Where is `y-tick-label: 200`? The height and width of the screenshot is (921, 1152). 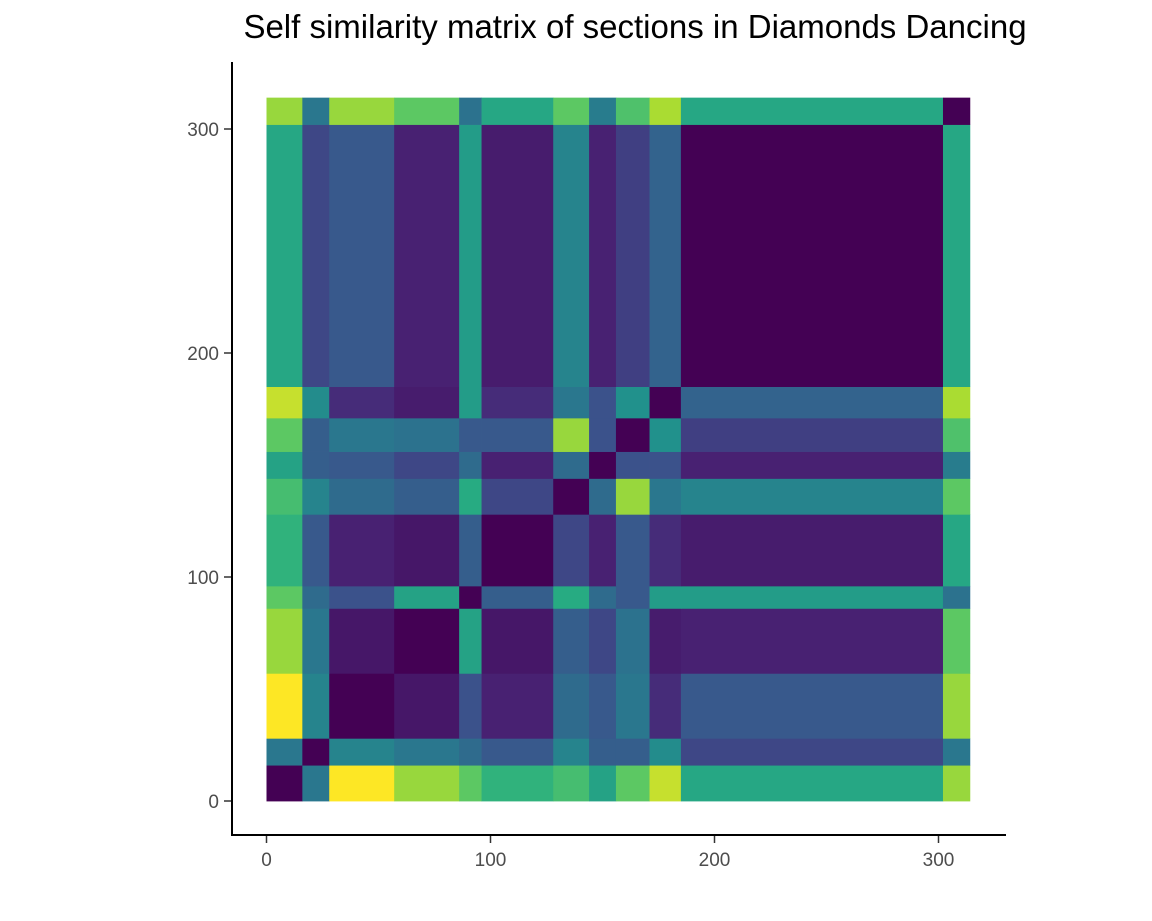
y-tick-label: 200 is located at coordinates (203, 354).